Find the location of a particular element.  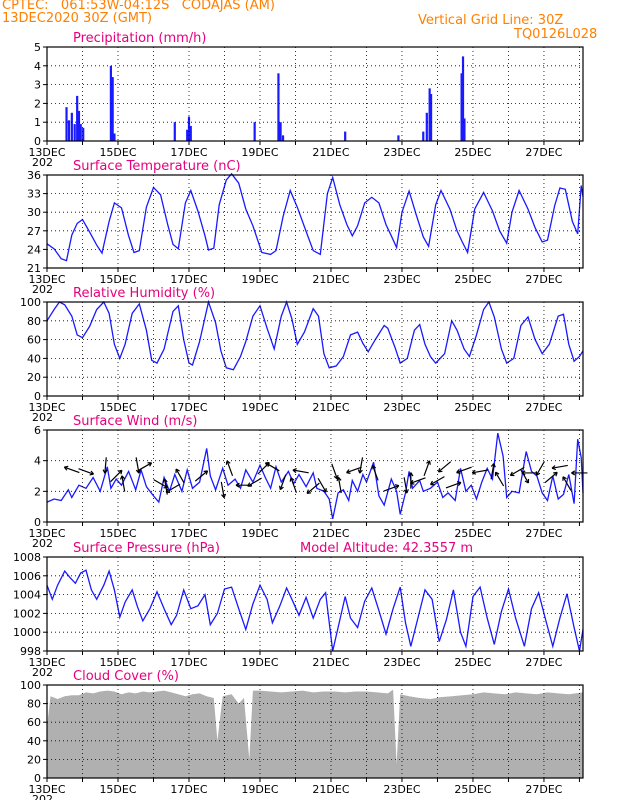

y-tick-label: 1006 is located at coordinates (27, 576).